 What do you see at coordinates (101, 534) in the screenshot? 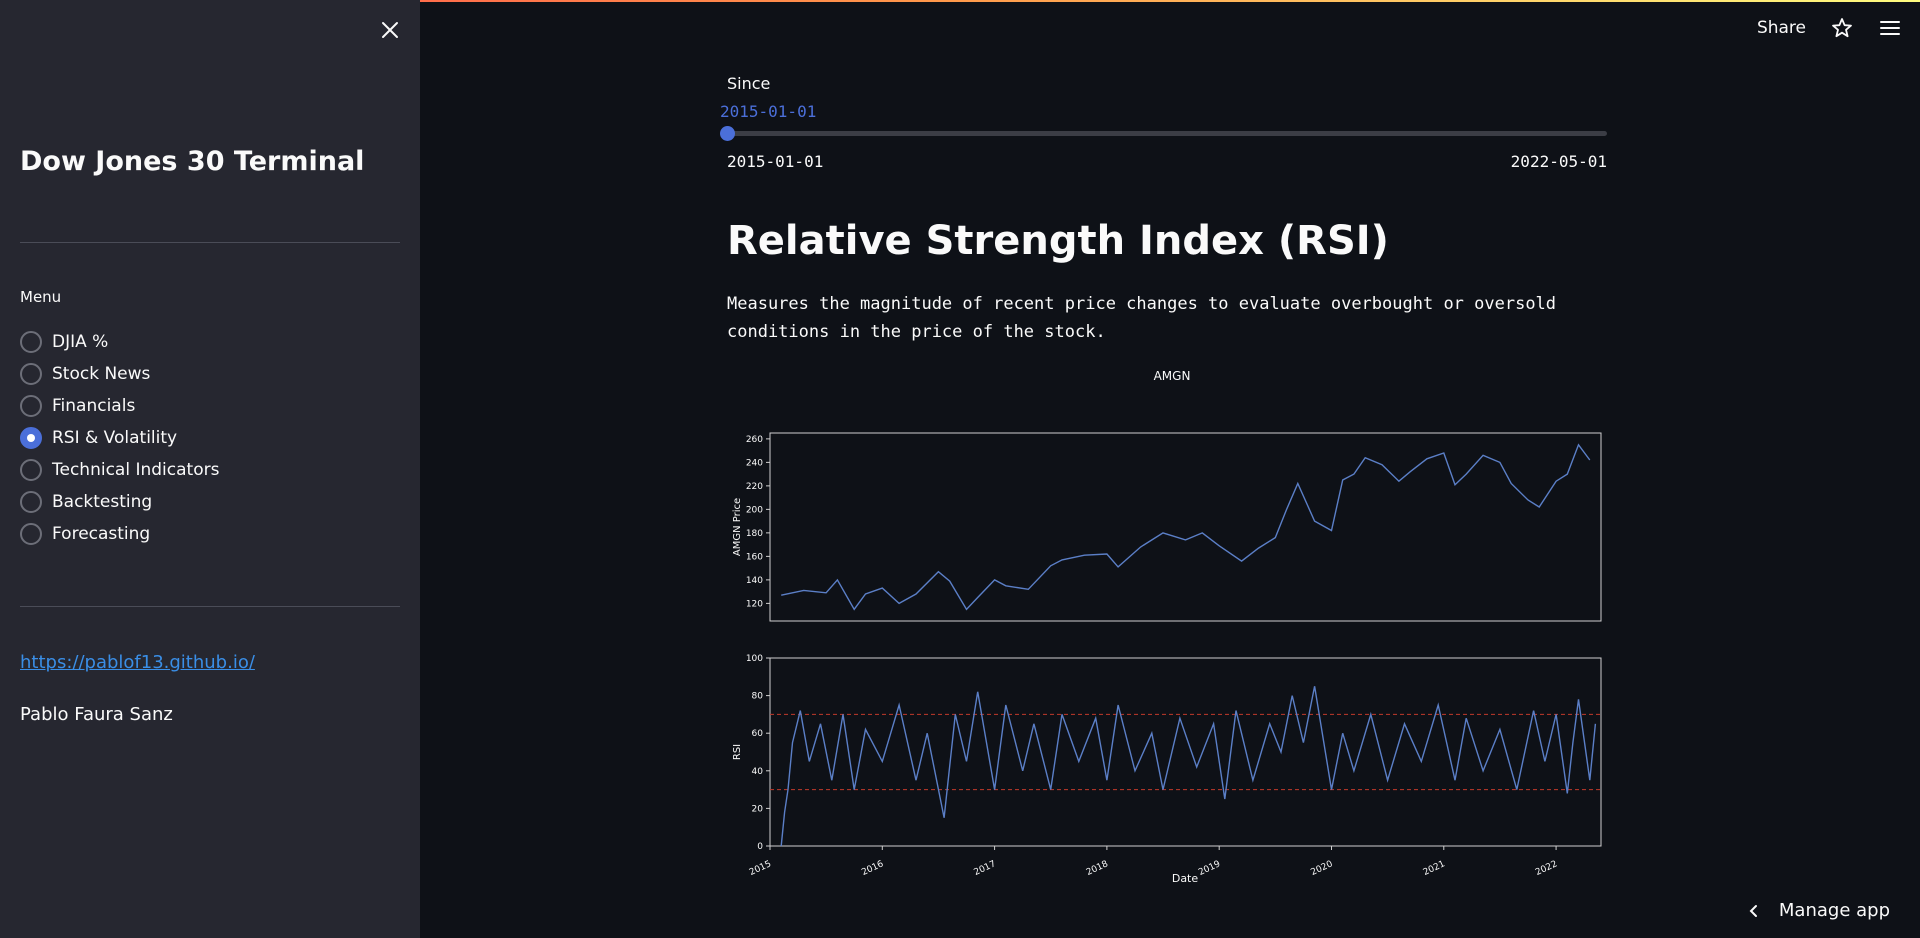
I see `menu-option-label: Forecasting` at bounding box center [101, 534].